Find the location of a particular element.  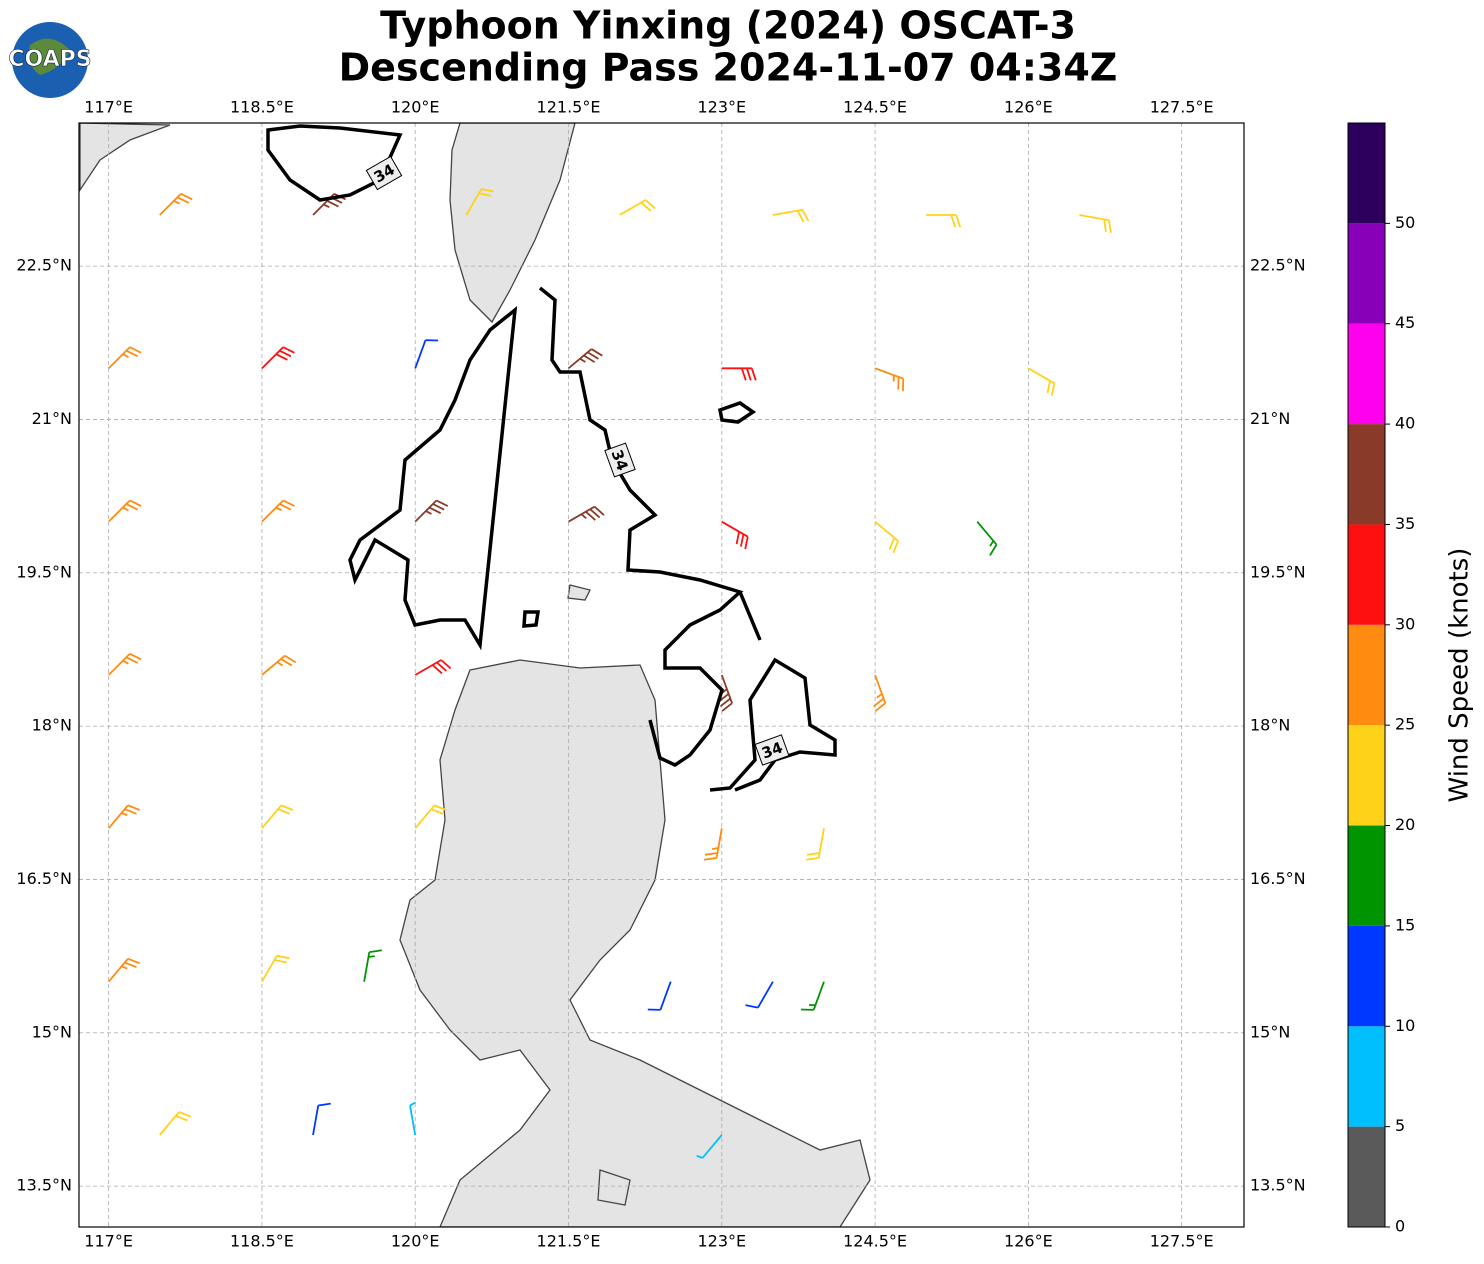

x-tick-label: 126°E is located at coordinates (1028, 1241).